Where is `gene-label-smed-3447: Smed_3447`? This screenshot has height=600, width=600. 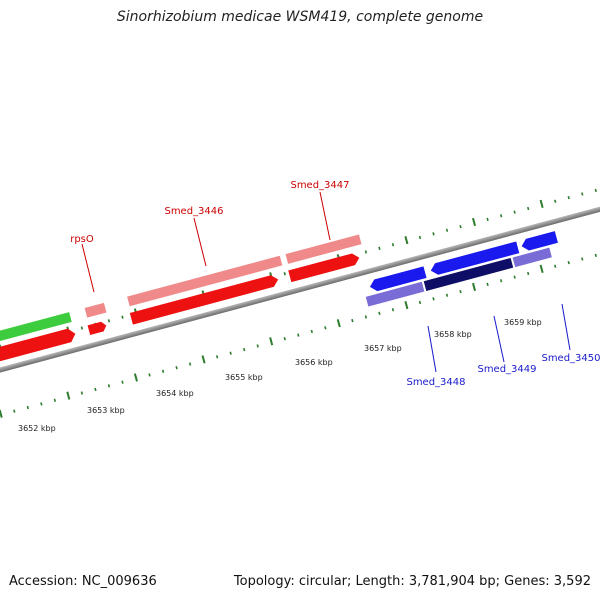
gene-label-smed-3447: Smed_3447 is located at coordinates (319, 185).